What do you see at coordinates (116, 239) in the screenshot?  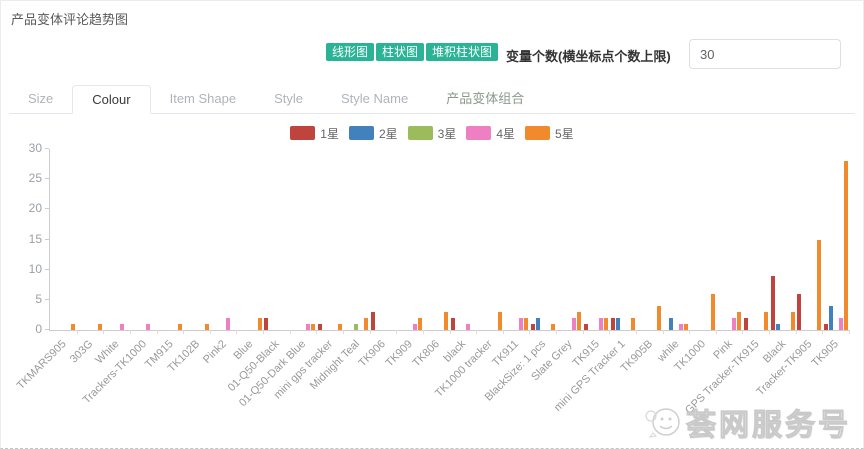 I see `bar-group-white` at bounding box center [116, 239].